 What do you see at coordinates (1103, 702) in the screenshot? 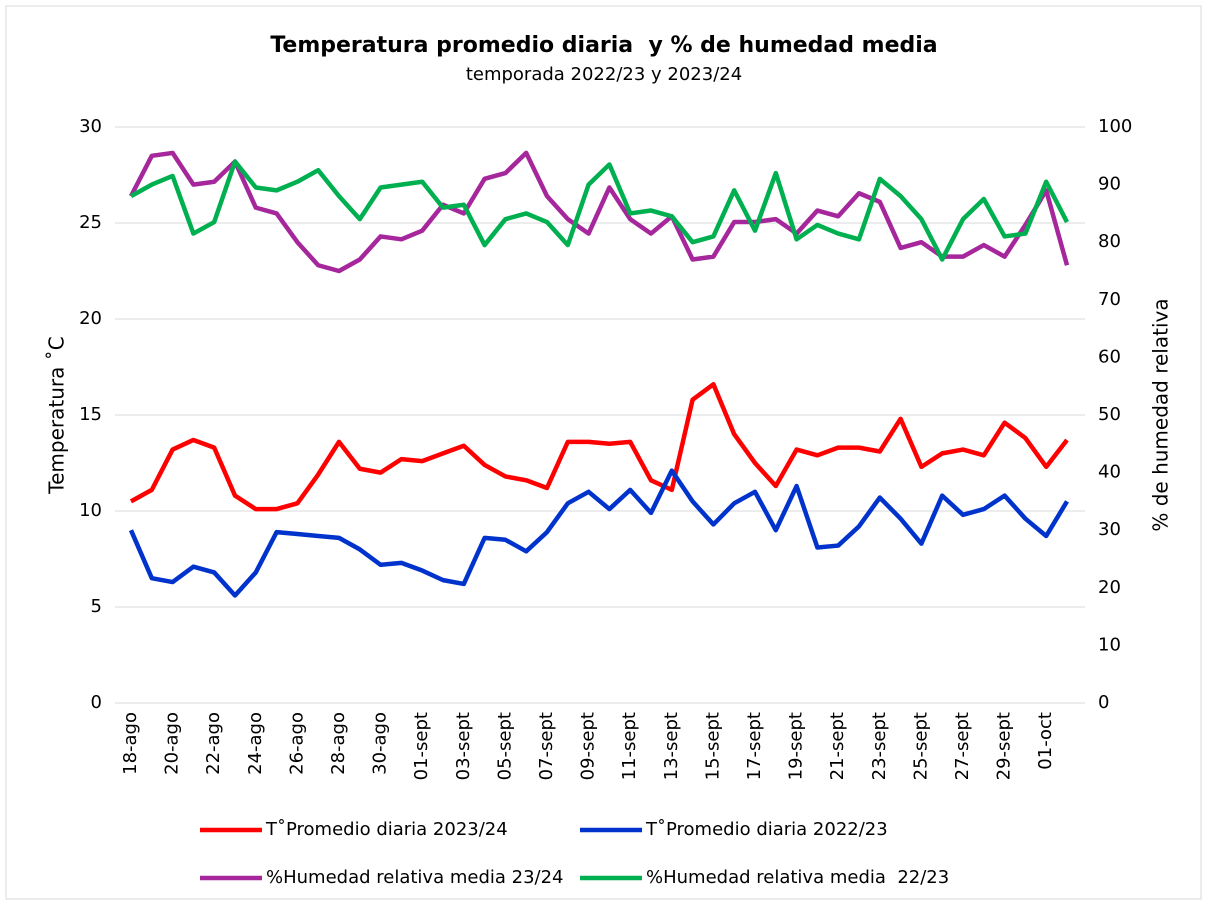
I see `y2-tick-label: 0` at bounding box center [1103, 702].